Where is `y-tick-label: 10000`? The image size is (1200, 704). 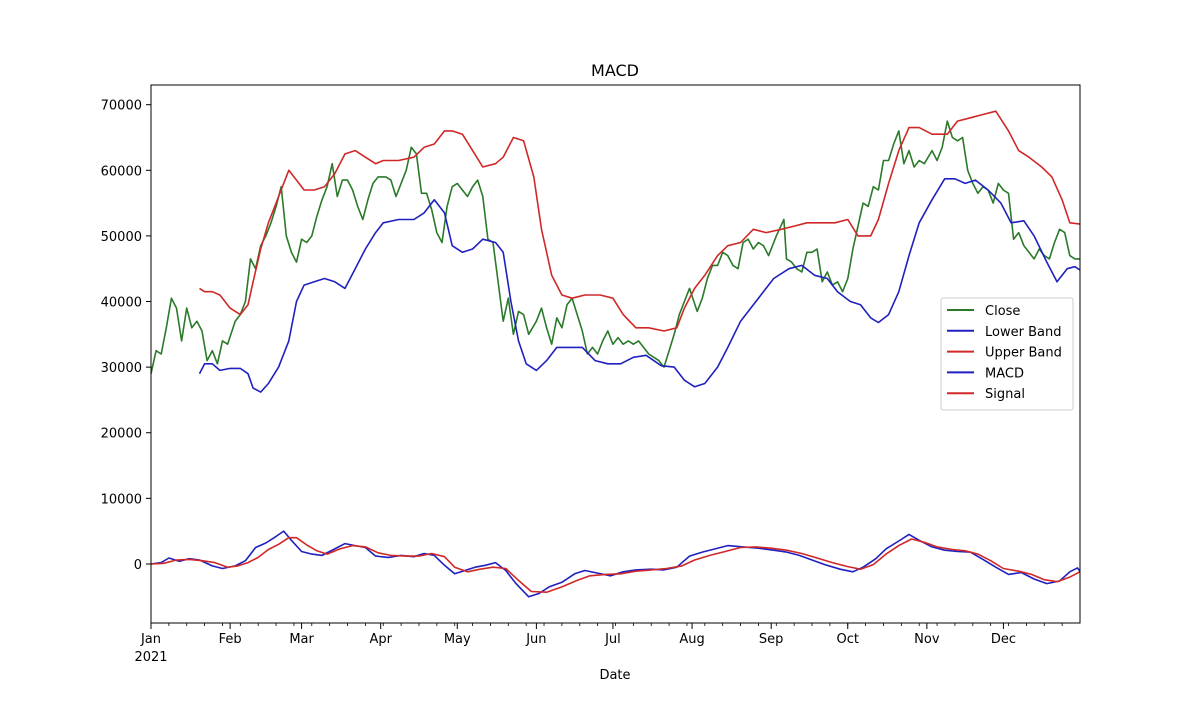
y-tick-label: 10000 is located at coordinates (121, 499).